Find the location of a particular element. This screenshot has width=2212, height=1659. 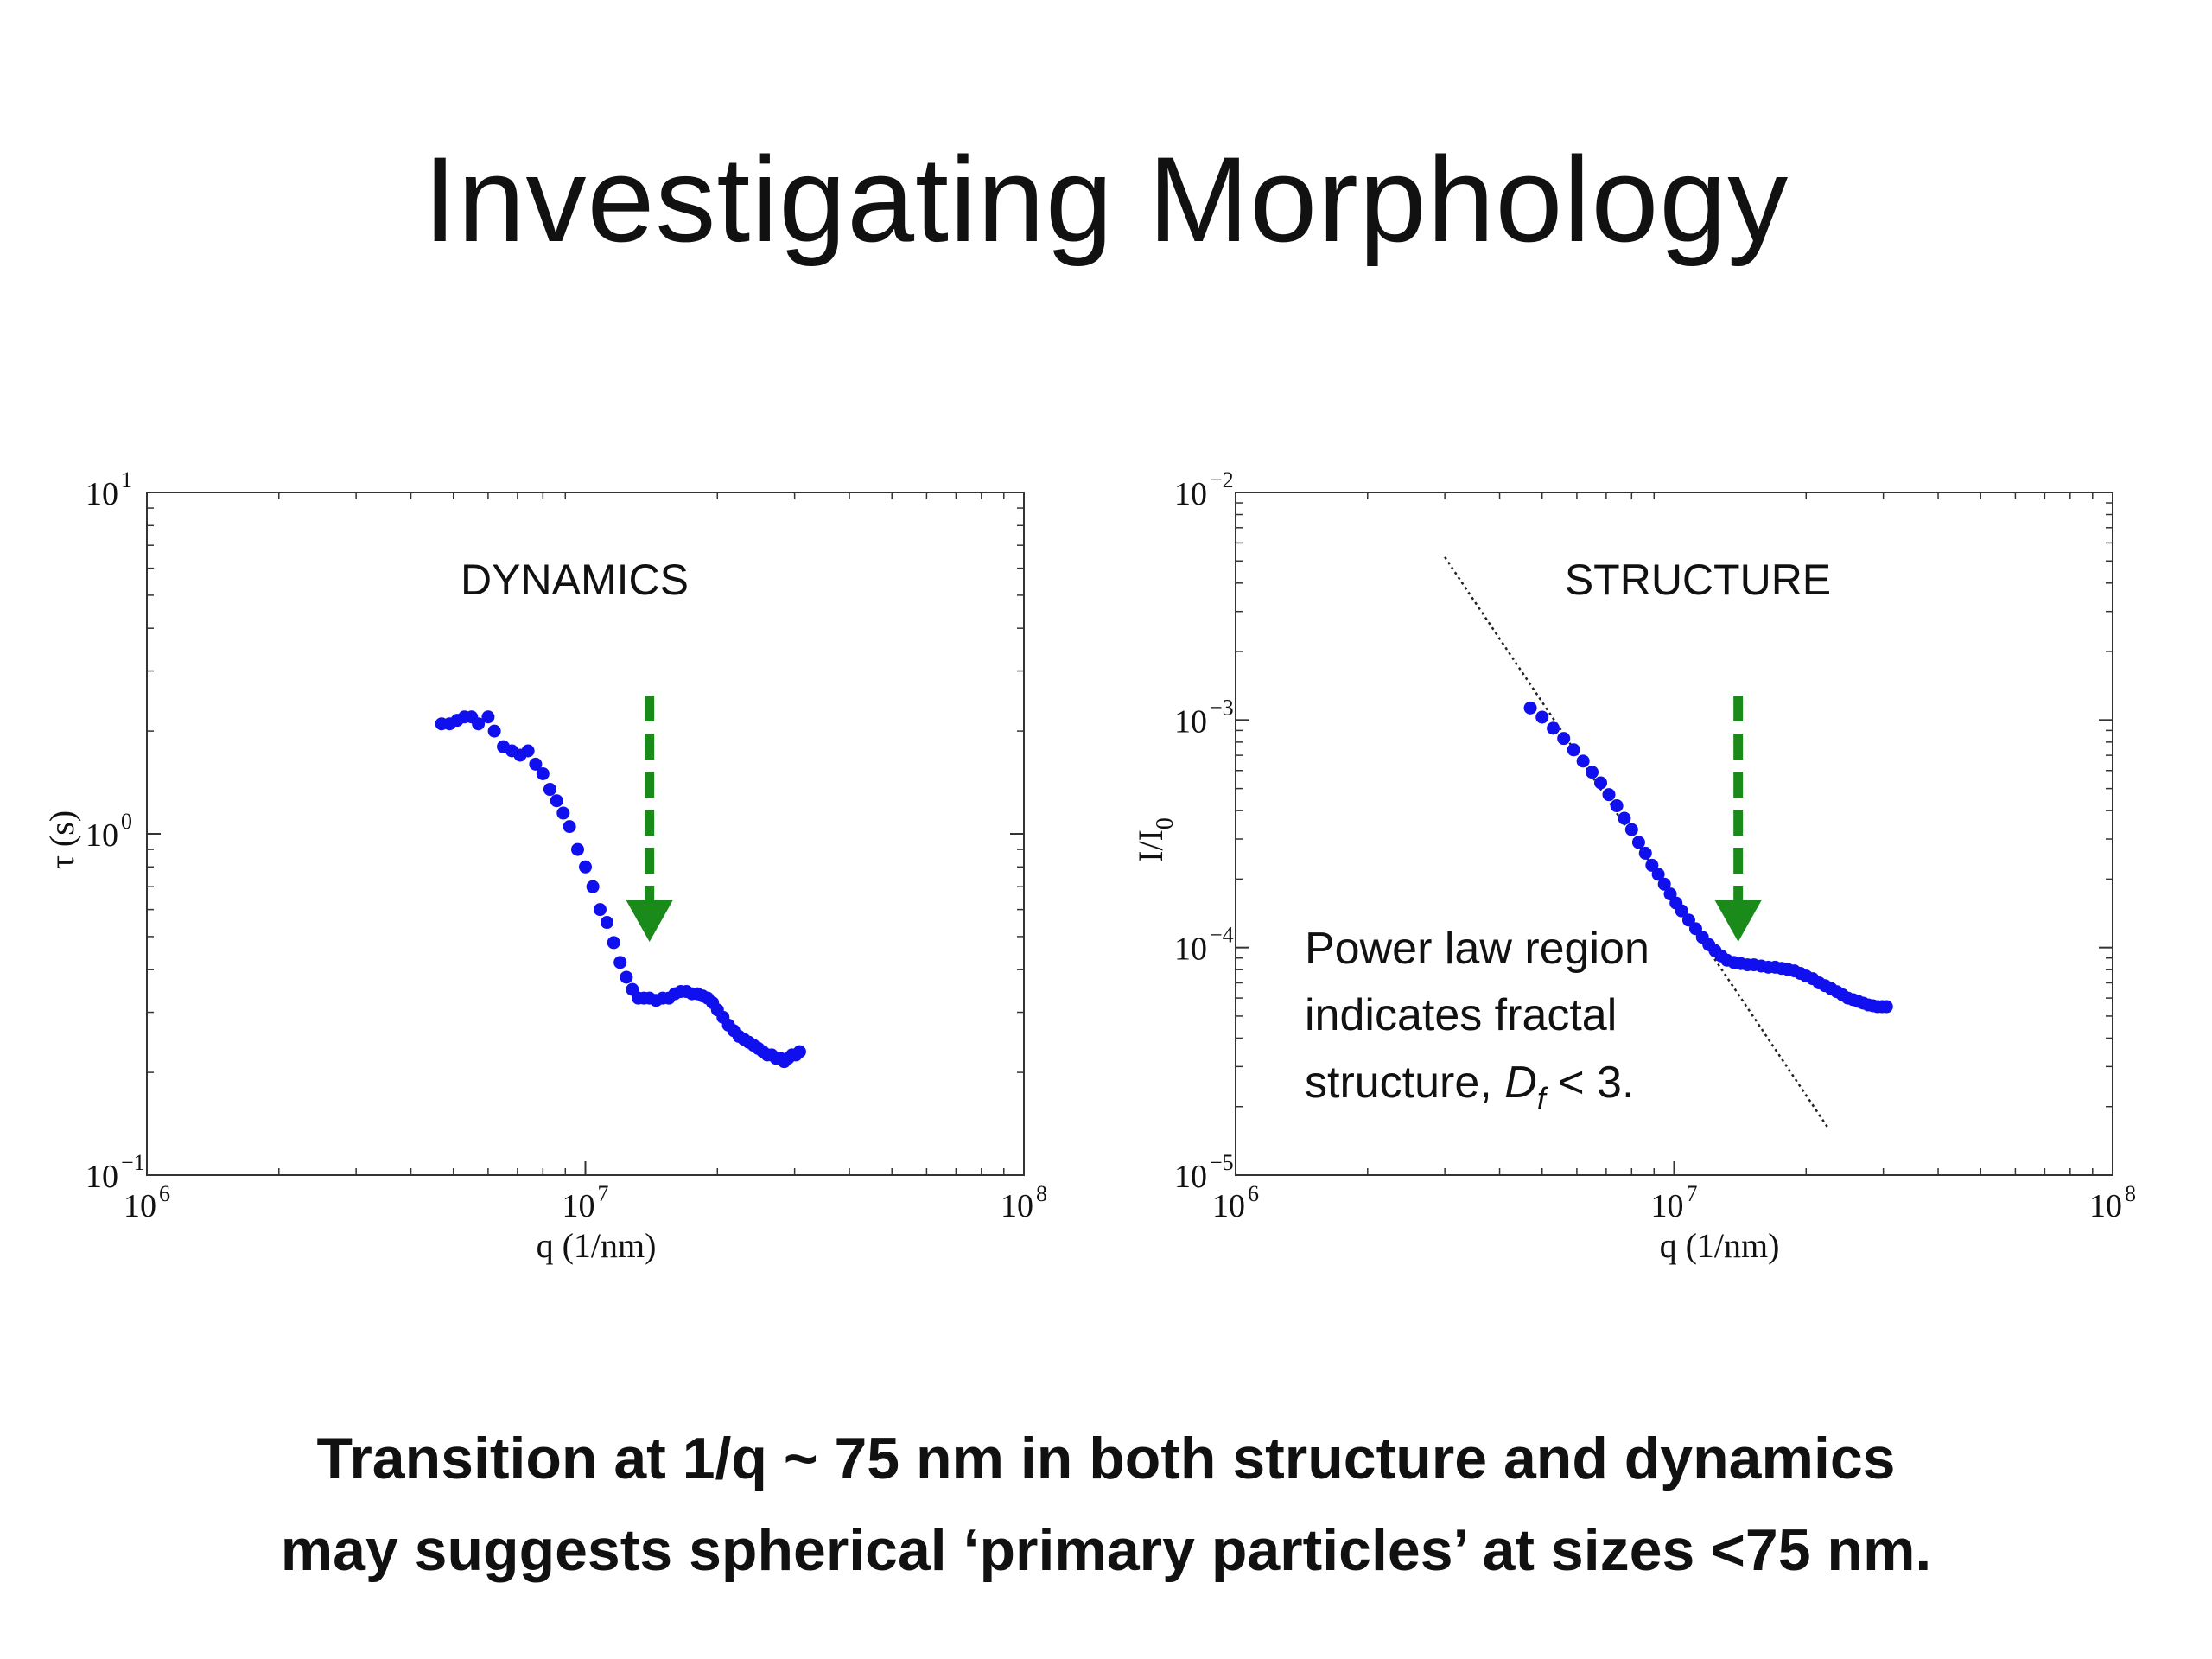

dynamics-x-tick-exponent: 6 is located at coordinates (164, 1193).